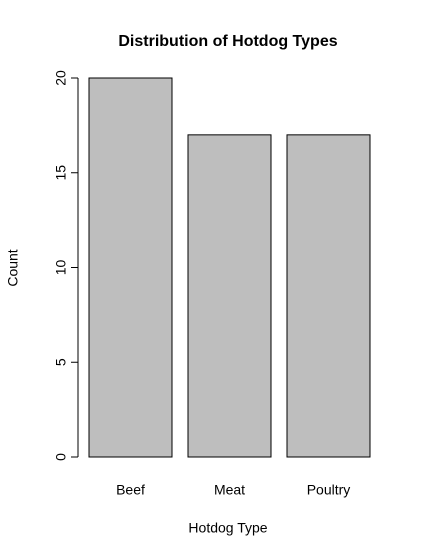  Describe the element at coordinates (61, 457) in the screenshot. I see `y-tick-label: 0` at that location.